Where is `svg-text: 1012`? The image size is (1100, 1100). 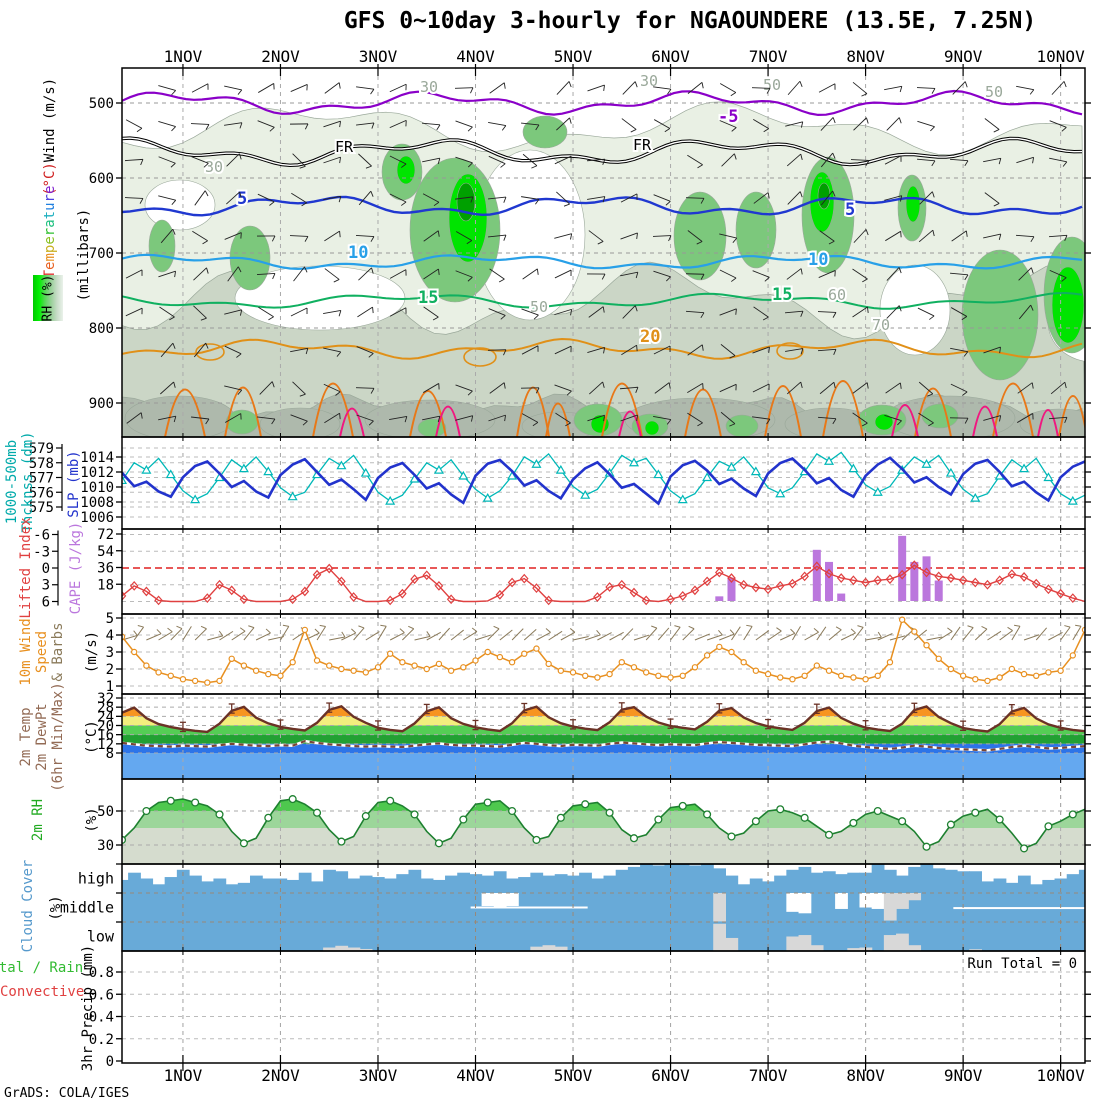
svg-text: 1012 is located at coordinates (97, 473).